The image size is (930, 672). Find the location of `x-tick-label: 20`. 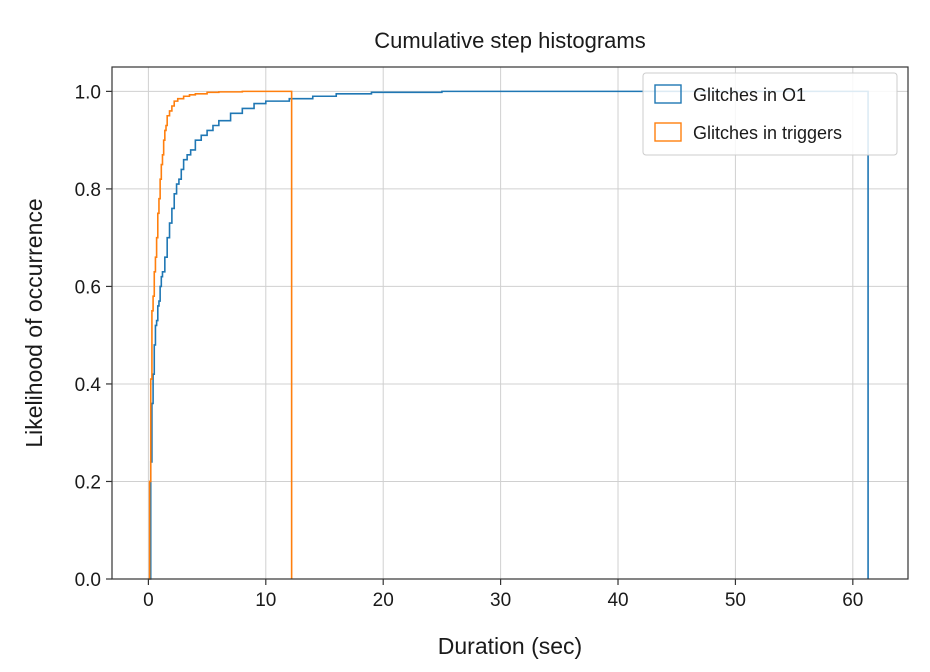

x-tick-label: 20 is located at coordinates (383, 600).